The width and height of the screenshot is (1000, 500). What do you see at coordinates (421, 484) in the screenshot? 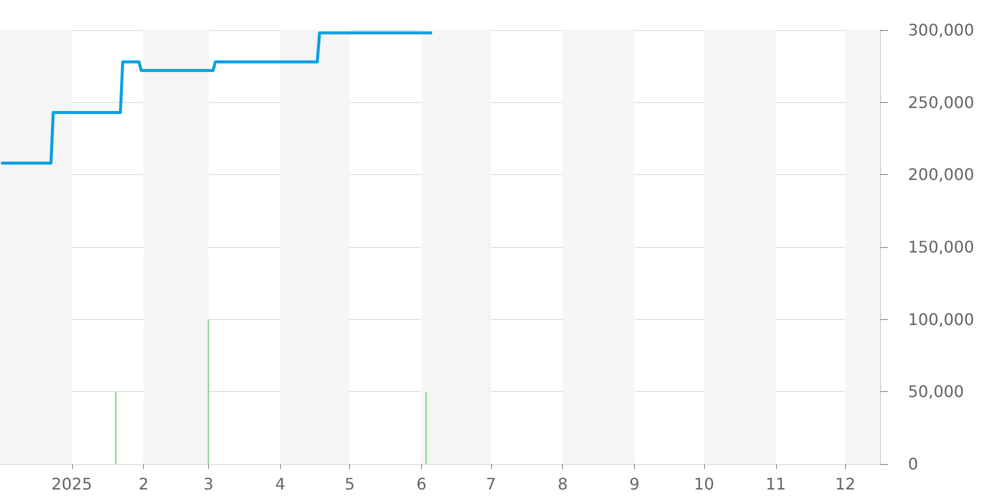
I see `x-tick-label: 6` at bounding box center [421, 484].